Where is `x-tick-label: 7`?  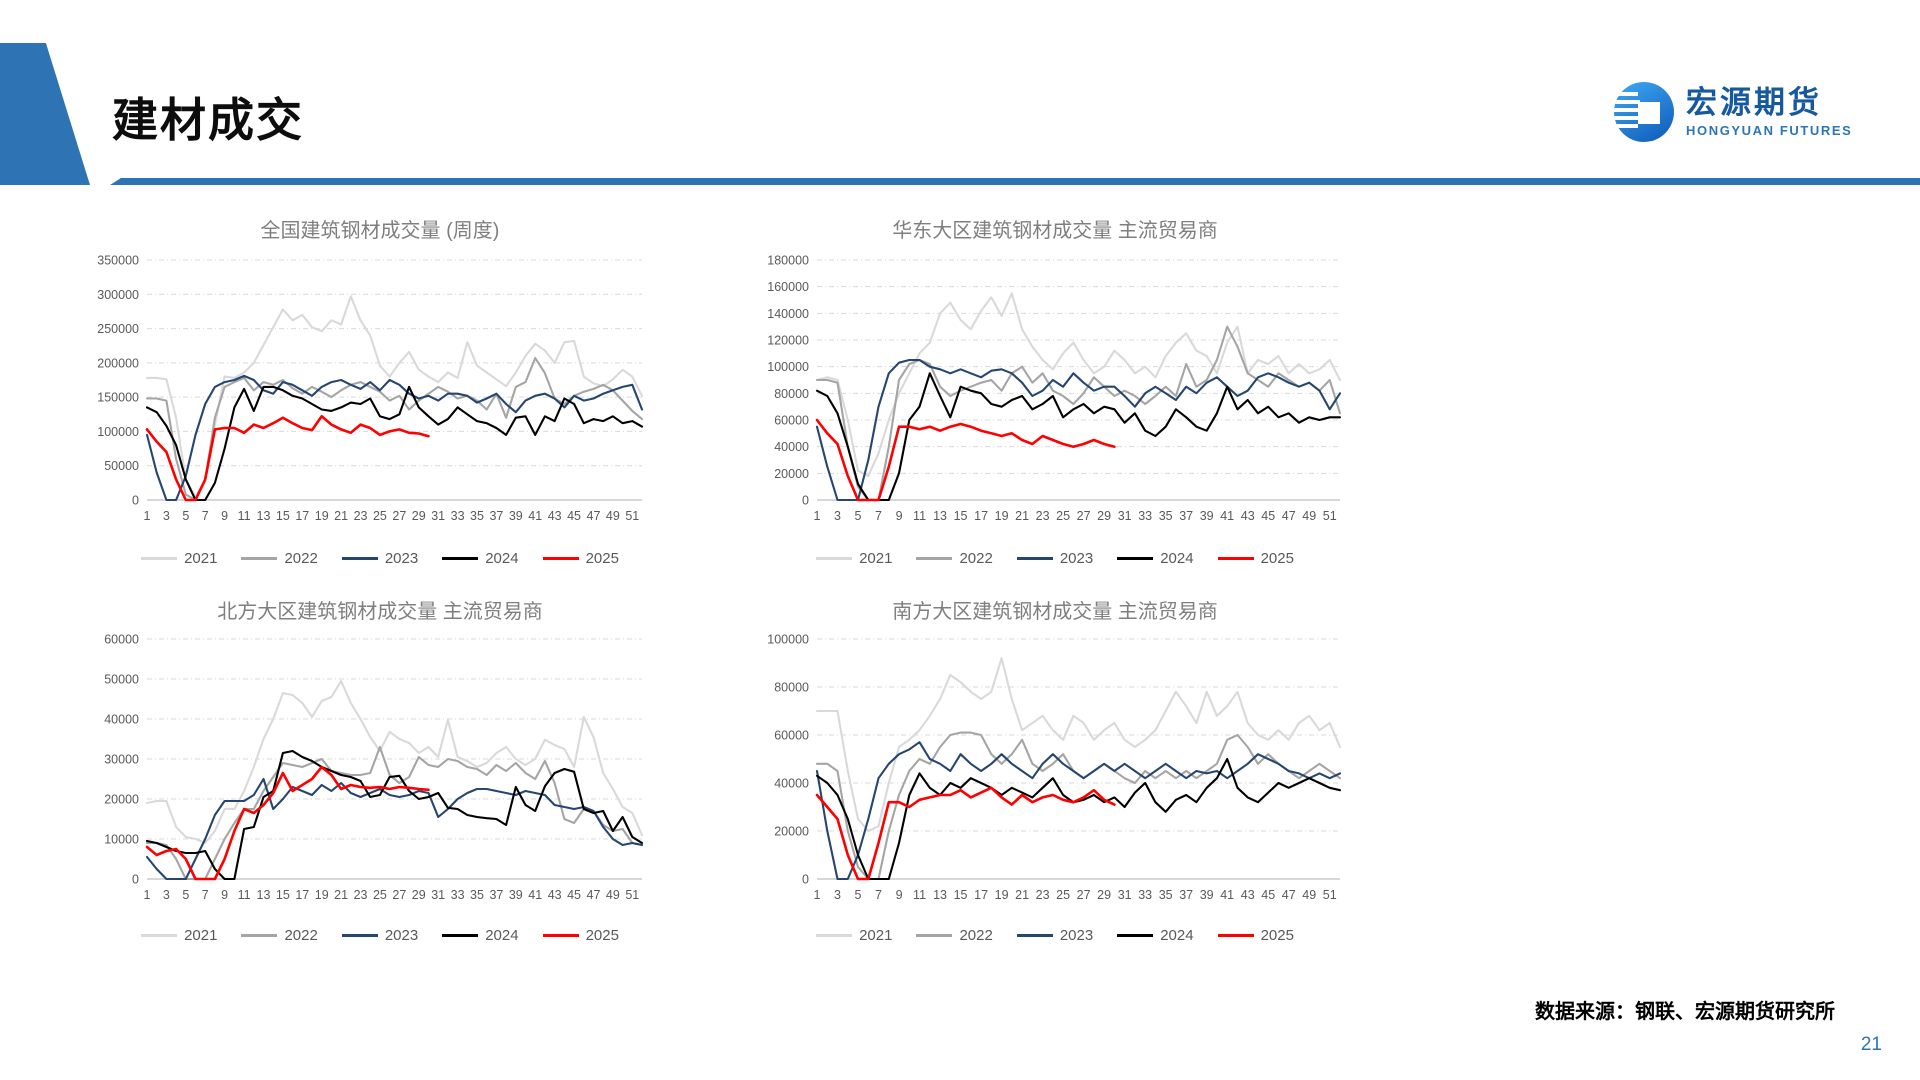
x-tick-label: 7 is located at coordinates (878, 895).